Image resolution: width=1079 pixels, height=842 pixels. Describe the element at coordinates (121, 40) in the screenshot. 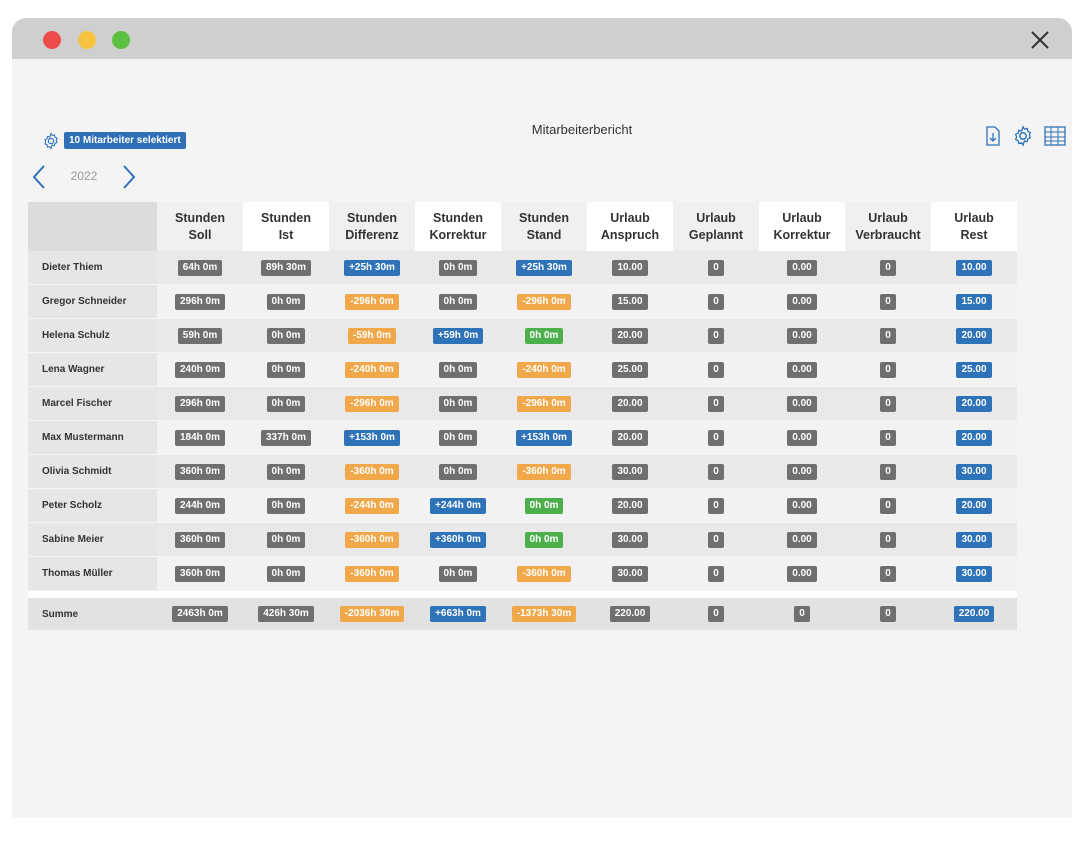

I see `maximize-window-dot` at that location.